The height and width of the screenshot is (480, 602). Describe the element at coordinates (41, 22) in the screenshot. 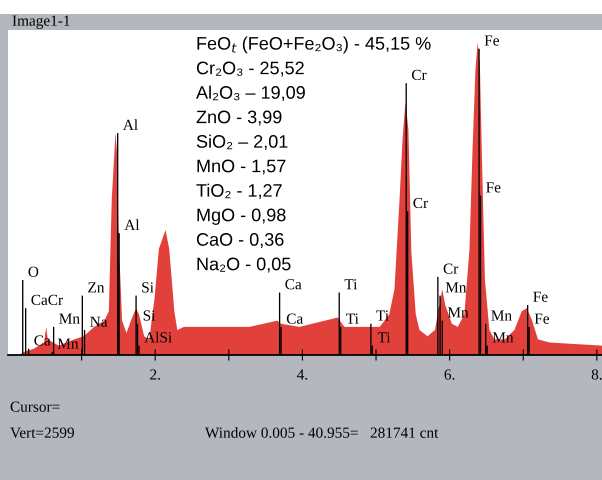

I see `chart-title: Image1-1` at that location.